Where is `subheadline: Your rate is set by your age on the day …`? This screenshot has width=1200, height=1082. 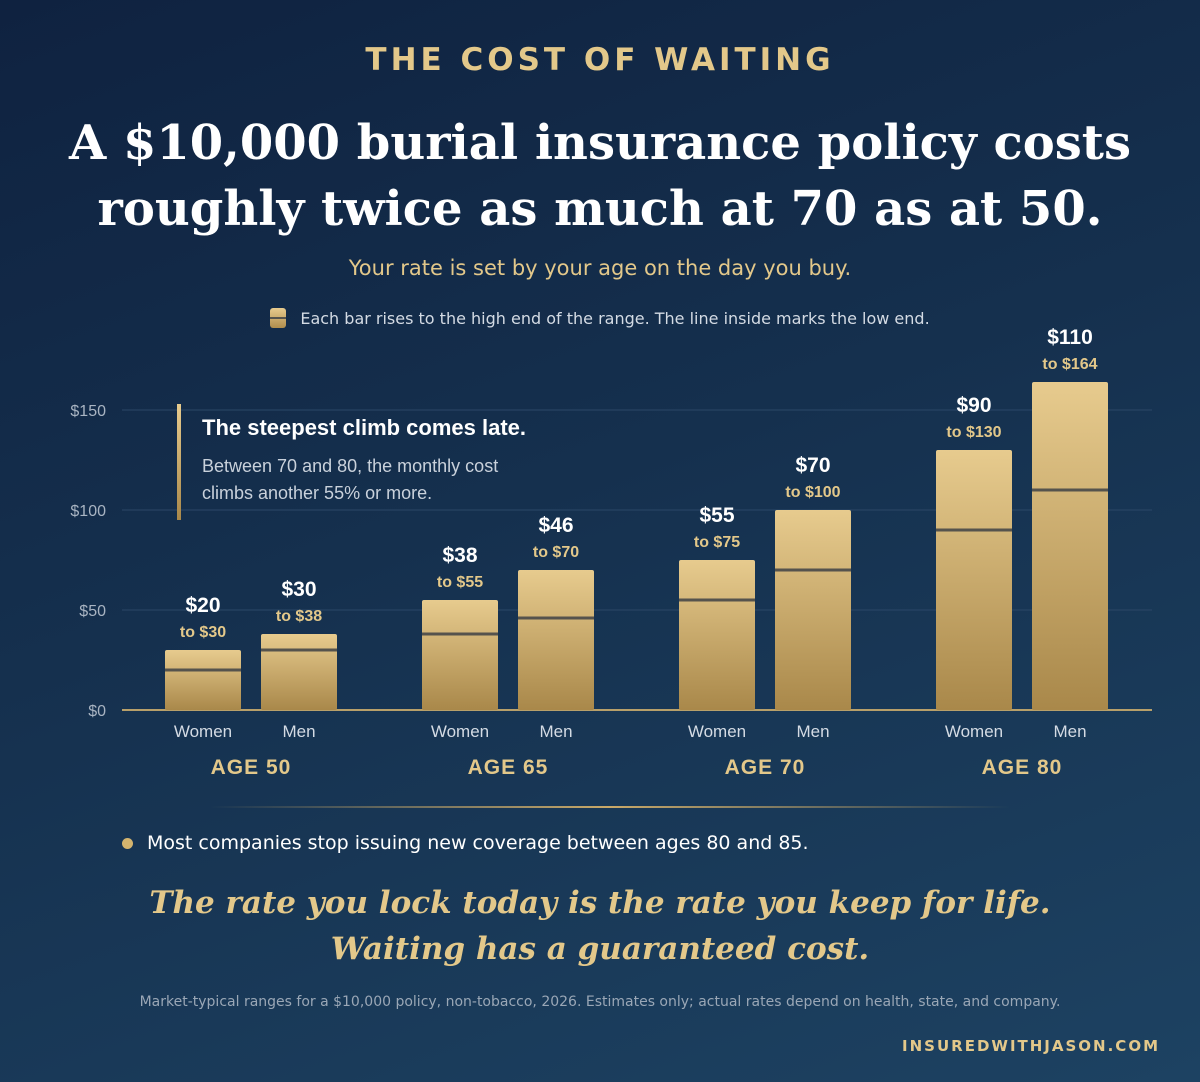 subheadline: Your rate is set by your age on the day … is located at coordinates (600, 268).